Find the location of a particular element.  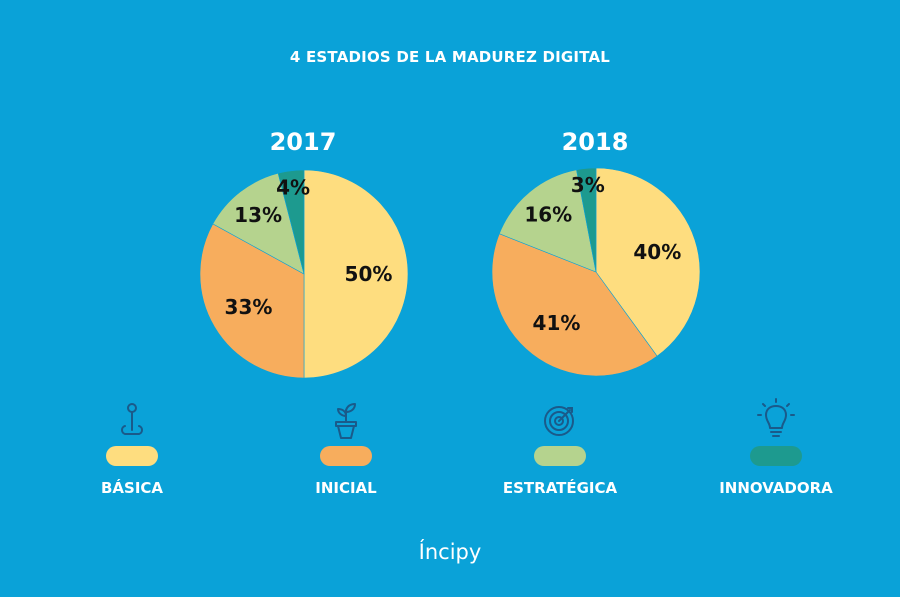

legend-label-innovadora: INNOVADORA is located at coordinates (776, 488).